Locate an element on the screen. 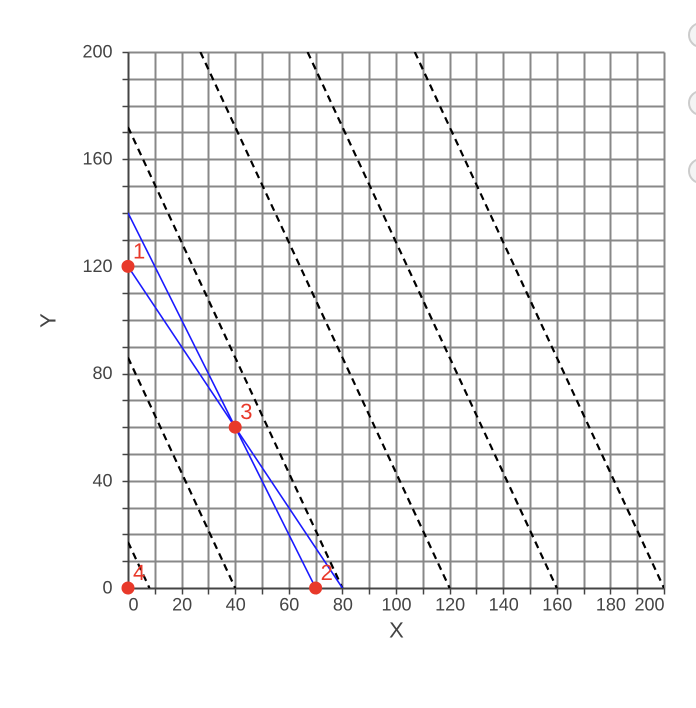 The width and height of the screenshot is (696, 708). x-tick-label: 180 is located at coordinates (611, 604).